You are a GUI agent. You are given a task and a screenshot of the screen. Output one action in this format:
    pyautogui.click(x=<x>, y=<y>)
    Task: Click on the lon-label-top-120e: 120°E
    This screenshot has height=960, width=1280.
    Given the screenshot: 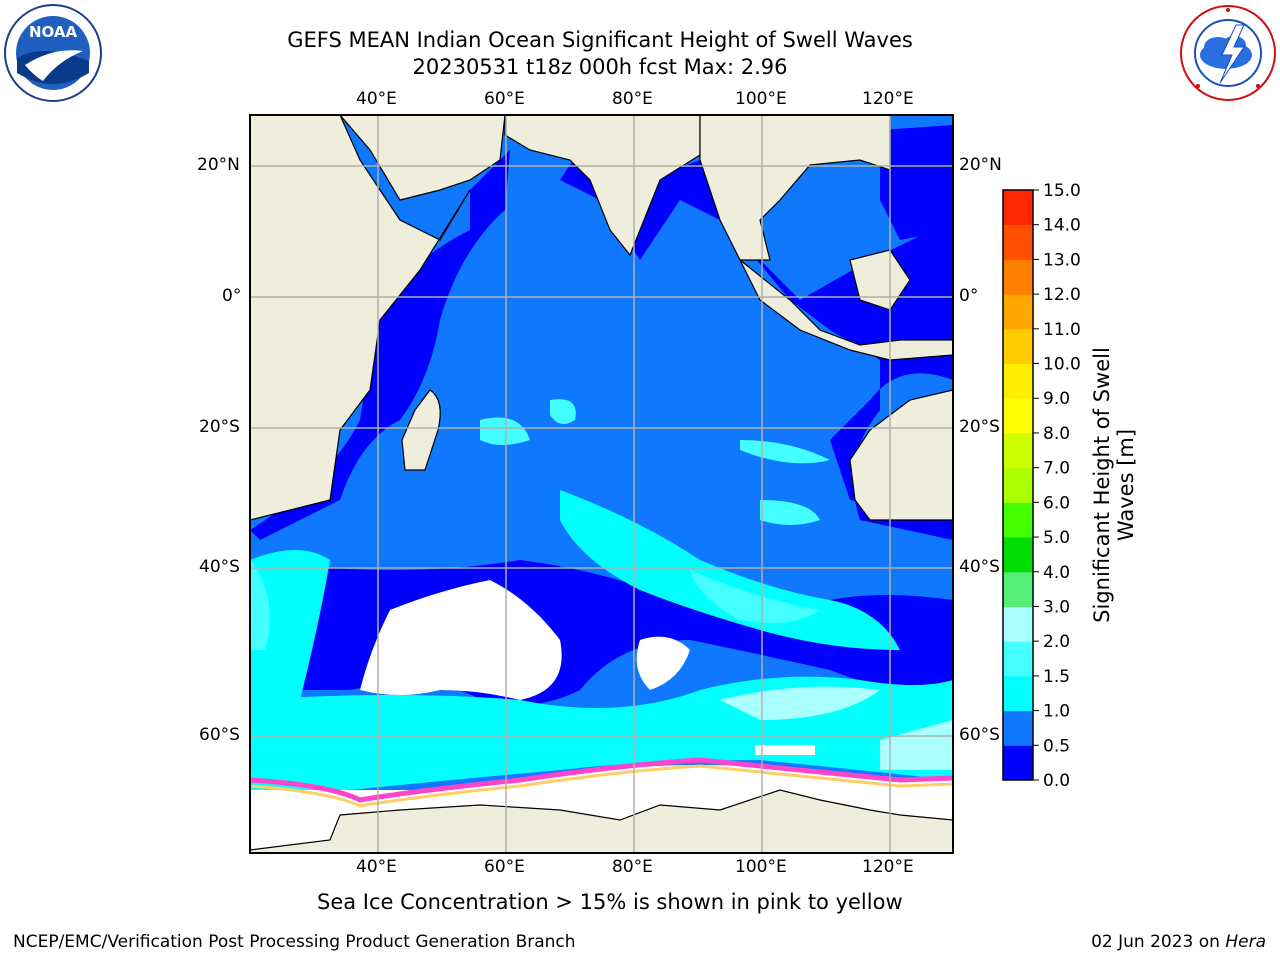 What is the action you would take?
    pyautogui.click(x=888, y=99)
    